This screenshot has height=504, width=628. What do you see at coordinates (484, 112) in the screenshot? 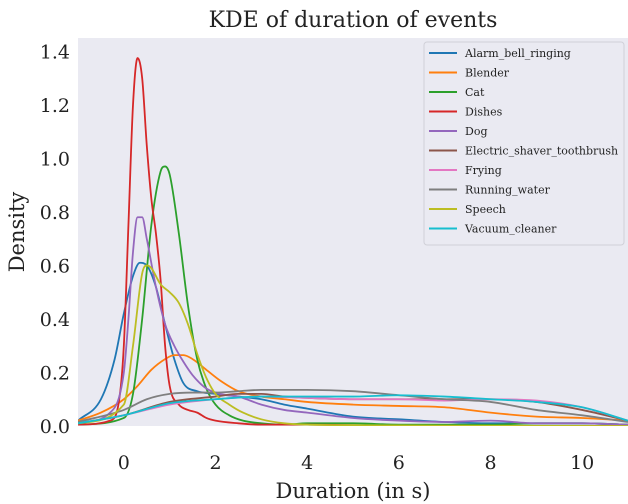
I see `legend-label: Dishes` at bounding box center [484, 112].